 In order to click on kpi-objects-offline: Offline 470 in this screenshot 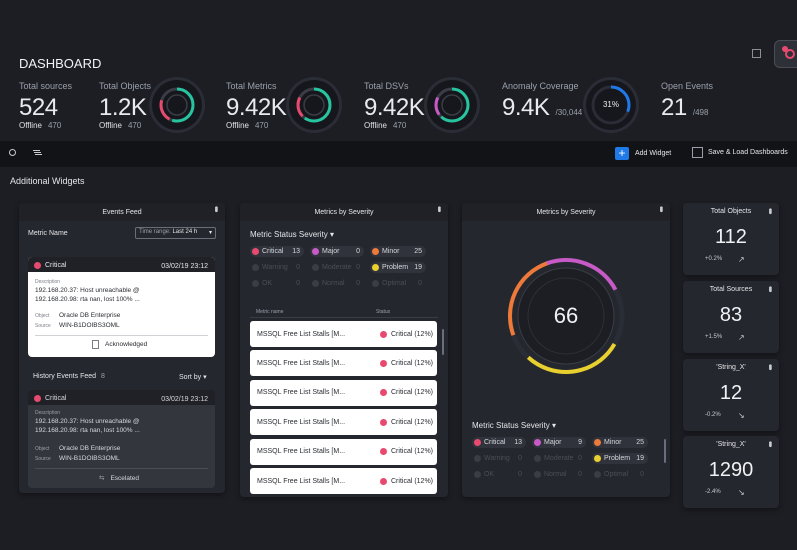, I will do `click(120, 125)`.